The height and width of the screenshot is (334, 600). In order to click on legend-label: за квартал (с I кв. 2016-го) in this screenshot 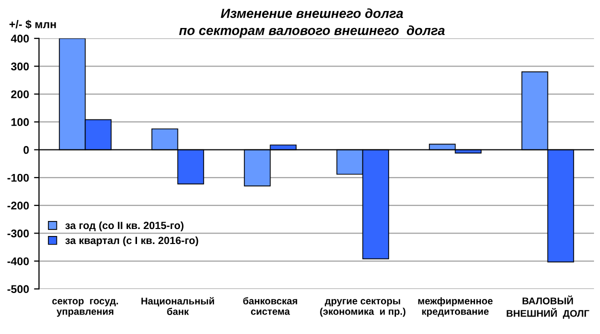, I will do `click(131, 241)`.